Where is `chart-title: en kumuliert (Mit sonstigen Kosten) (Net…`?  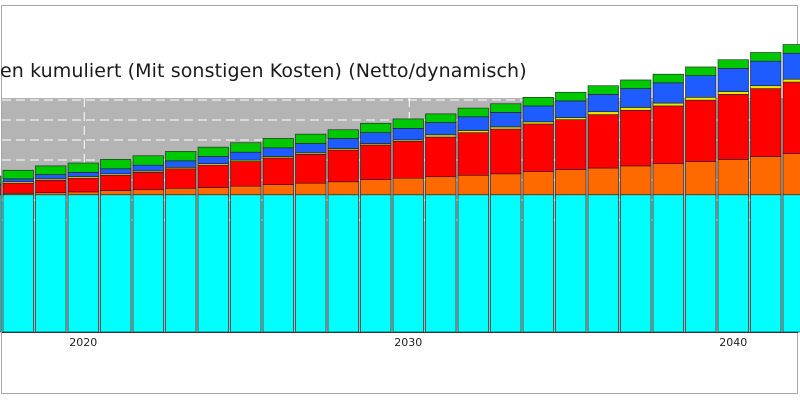
chart-title: en kumuliert (Mit sonstigen Kosten) (Net… is located at coordinates (263, 71).